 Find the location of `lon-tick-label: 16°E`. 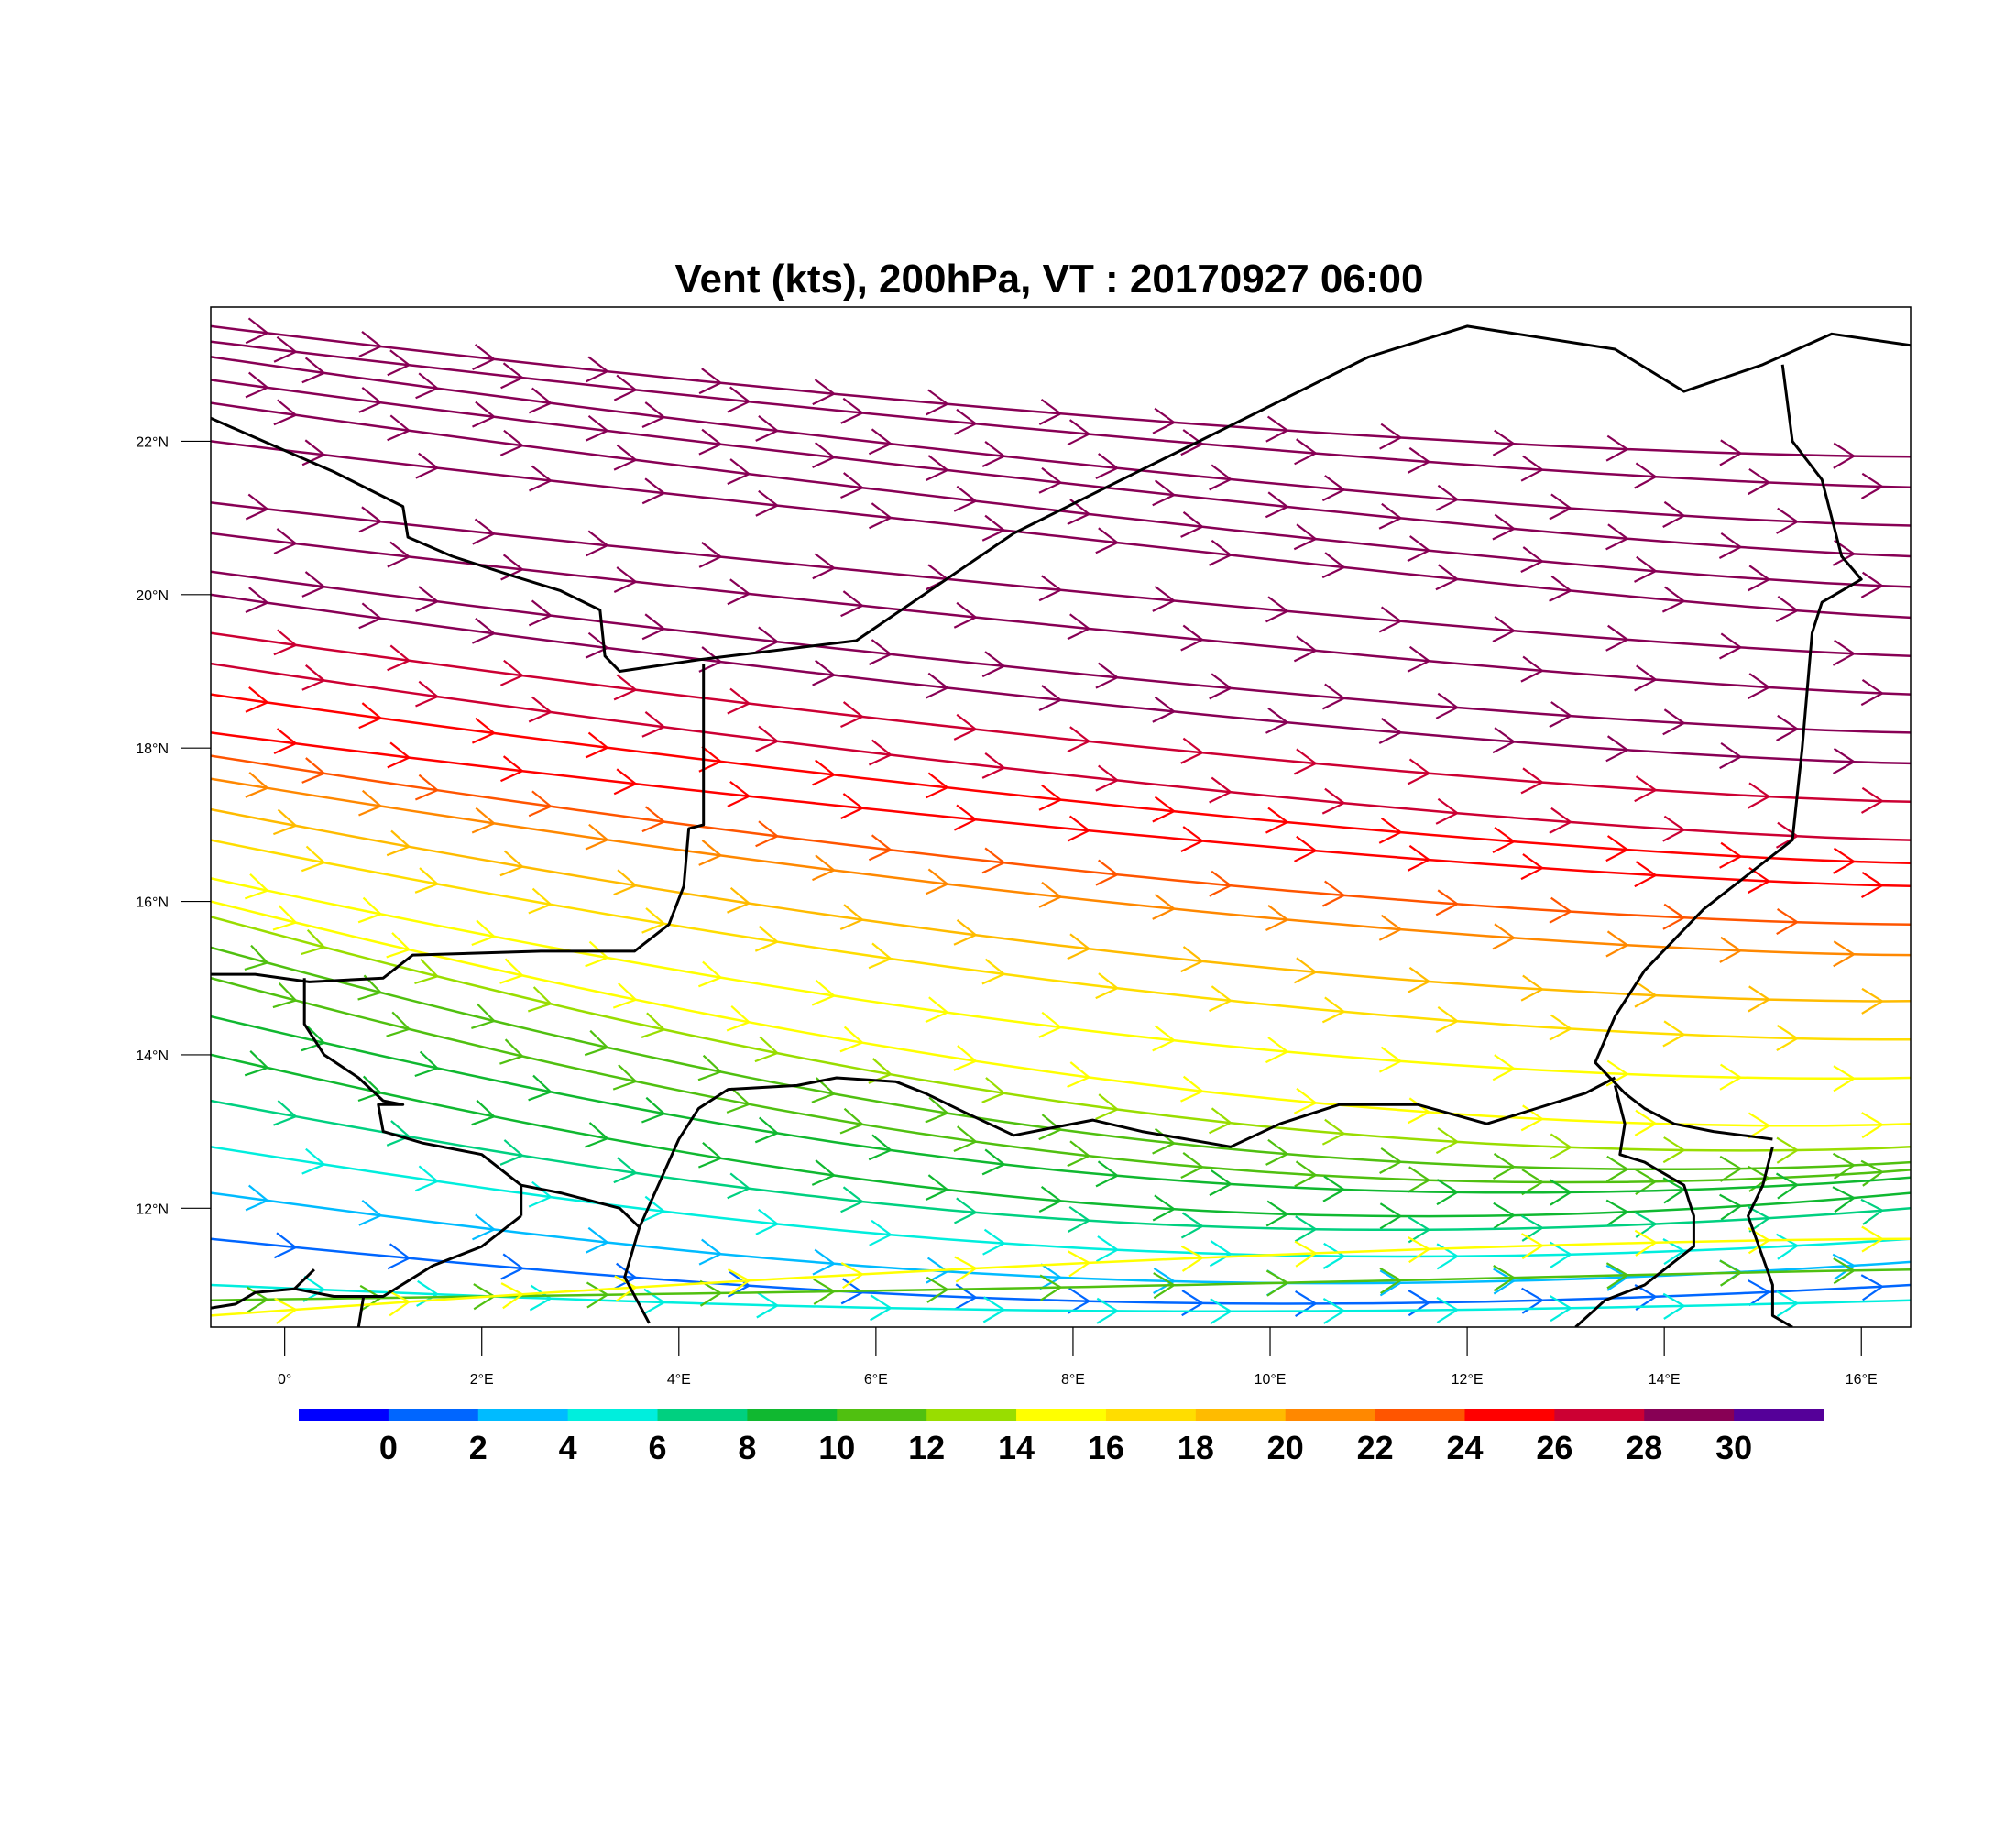

lon-tick-label: 16°E is located at coordinates (1862, 1380).